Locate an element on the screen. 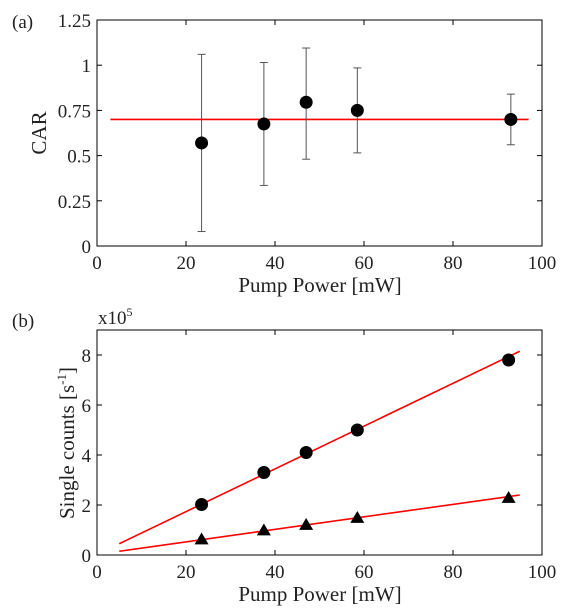 This screenshot has width=582, height=608. panel-b-x-tick-label: 40 is located at coordinates (275, 572).